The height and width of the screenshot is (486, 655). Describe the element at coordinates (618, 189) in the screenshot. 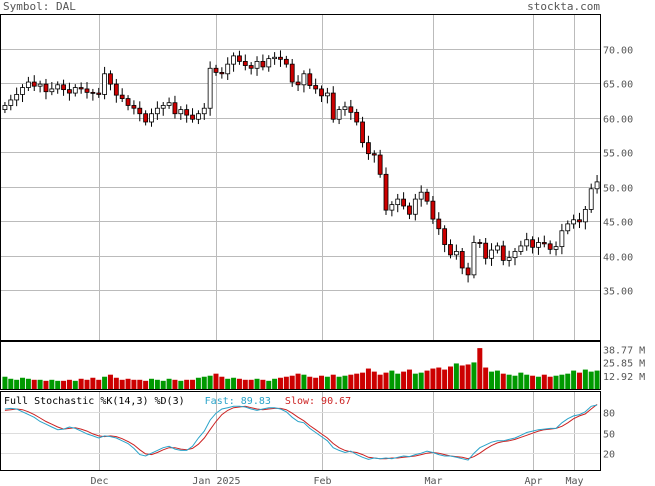

I see `price-tick-label: 50.00` at that location.